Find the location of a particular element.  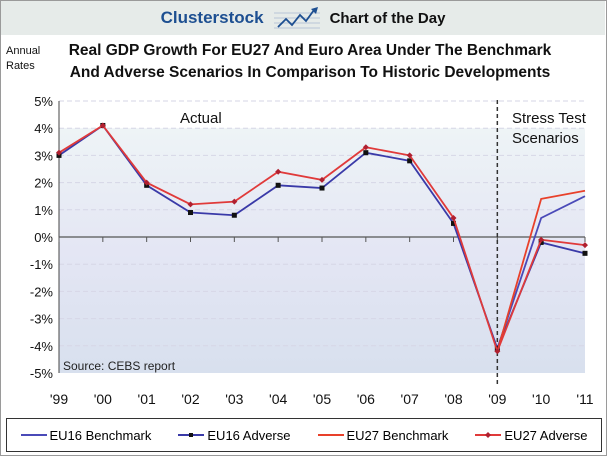

brand-logo: Clusterstock is located at coordinates (212, 17).